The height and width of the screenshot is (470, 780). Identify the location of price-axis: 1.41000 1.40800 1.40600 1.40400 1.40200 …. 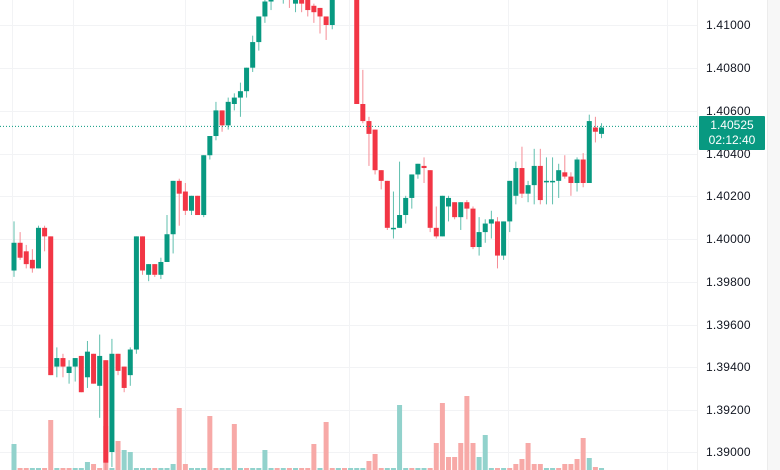
(732, 235).